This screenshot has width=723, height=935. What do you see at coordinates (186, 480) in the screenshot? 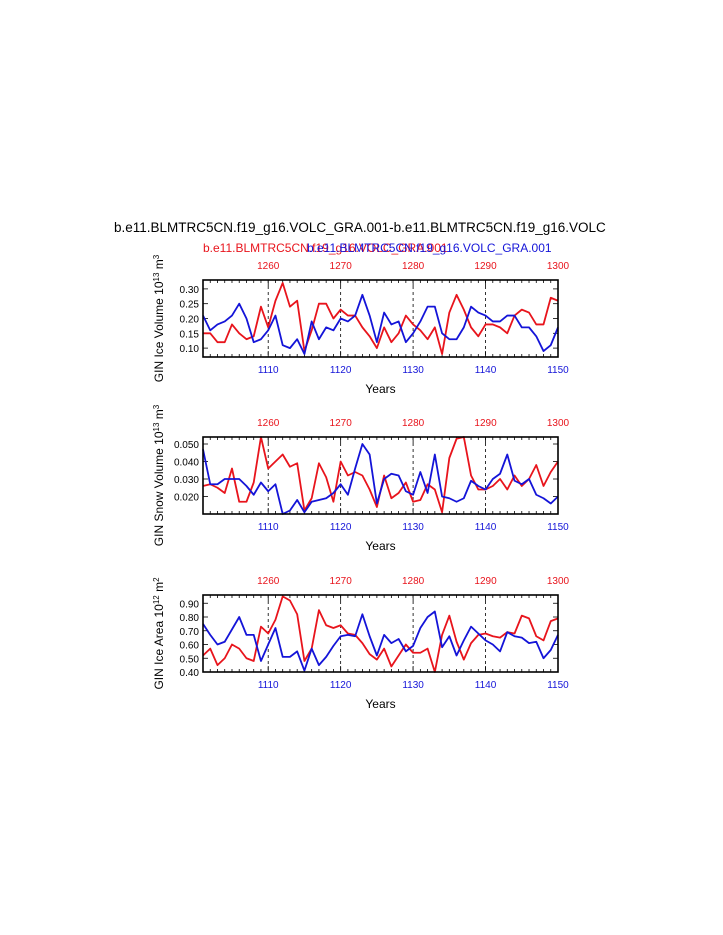
I see `y-tick-label: 0.030` at bounding box center [186, 480].